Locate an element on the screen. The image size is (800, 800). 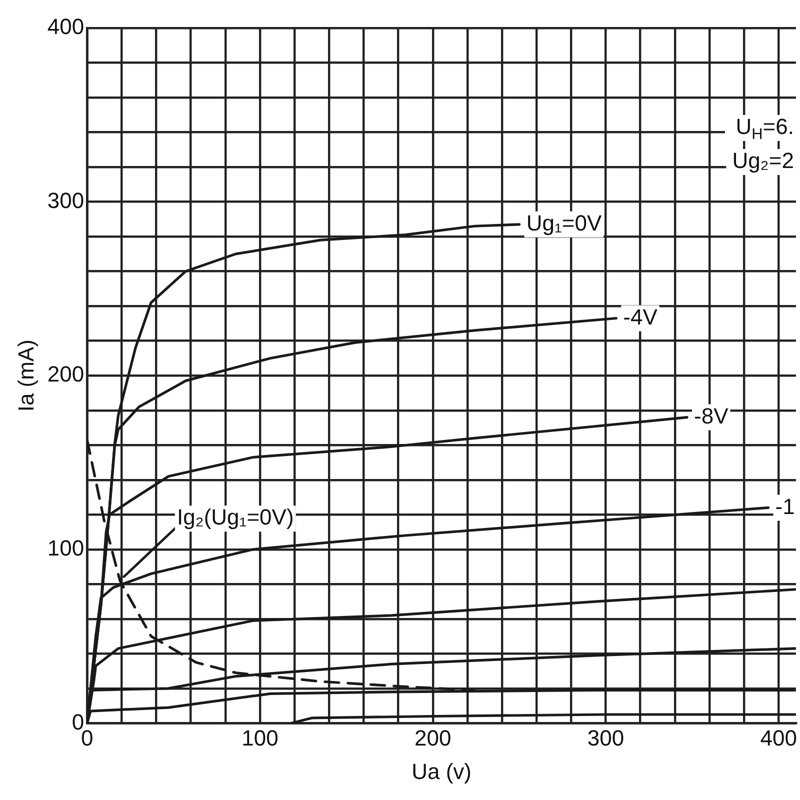
series-label: -8V is located at coordinates (711, 415).